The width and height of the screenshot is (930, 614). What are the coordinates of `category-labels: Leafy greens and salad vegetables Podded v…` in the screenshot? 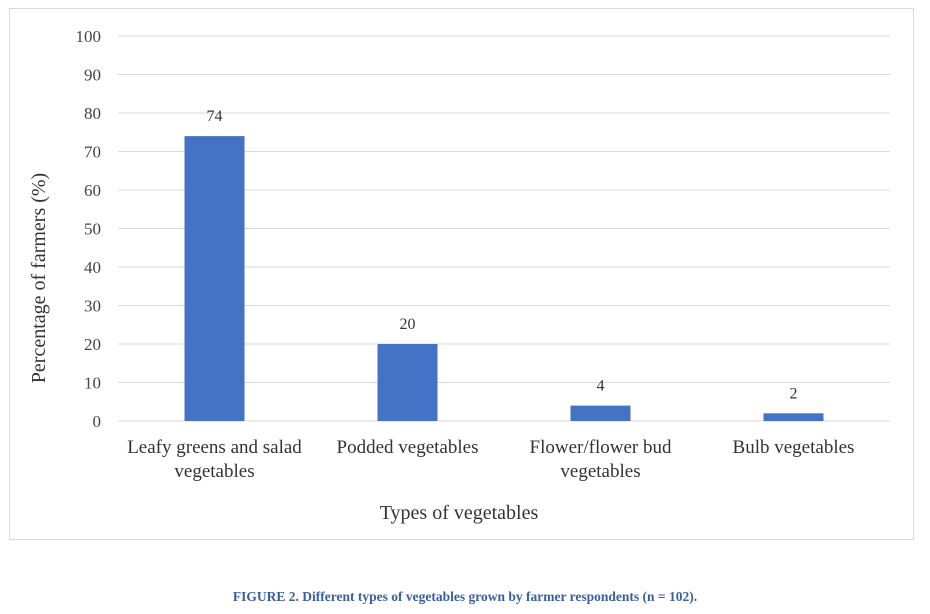 It's located at (490, 459).